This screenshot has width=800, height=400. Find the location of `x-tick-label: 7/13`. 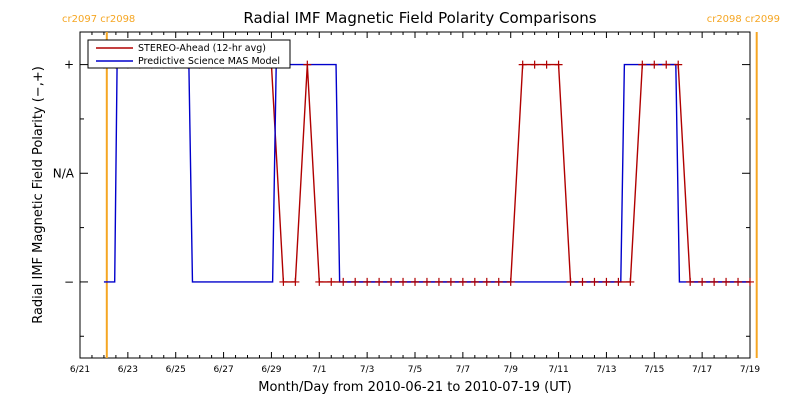

x-tick-label: 7/13 is located at coordinates (606, 370).